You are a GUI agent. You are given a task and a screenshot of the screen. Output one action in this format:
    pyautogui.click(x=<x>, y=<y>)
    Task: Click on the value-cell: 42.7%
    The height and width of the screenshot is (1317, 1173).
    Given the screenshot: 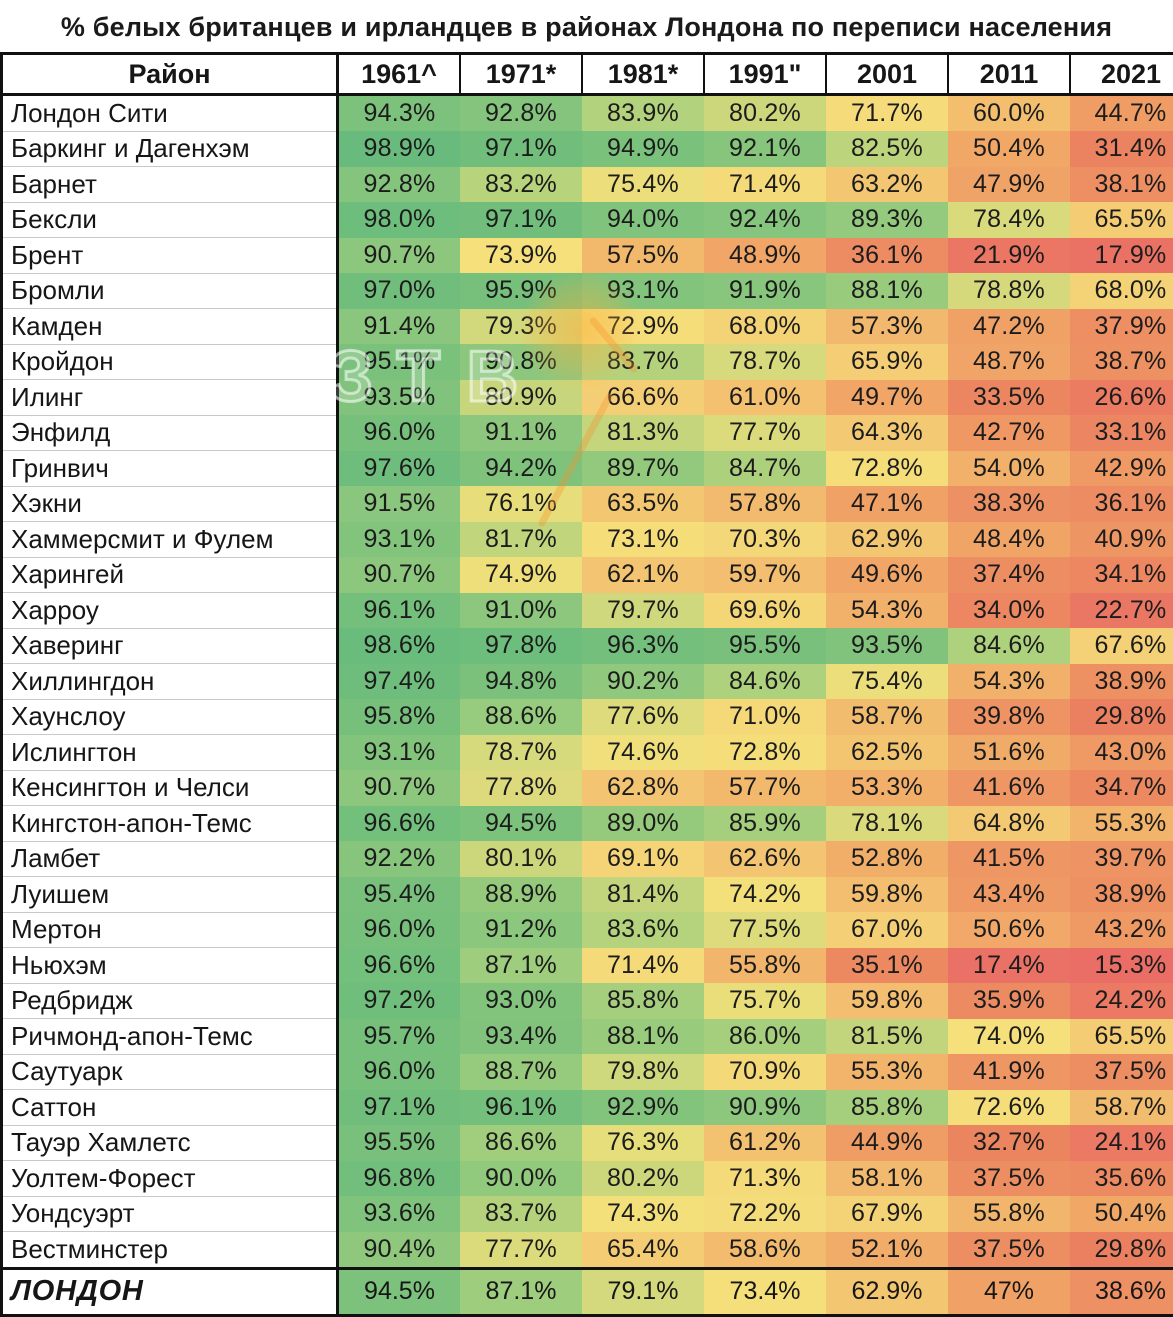 What is the action you would take?
    pyautogui.click(x=1009, y=433)
    